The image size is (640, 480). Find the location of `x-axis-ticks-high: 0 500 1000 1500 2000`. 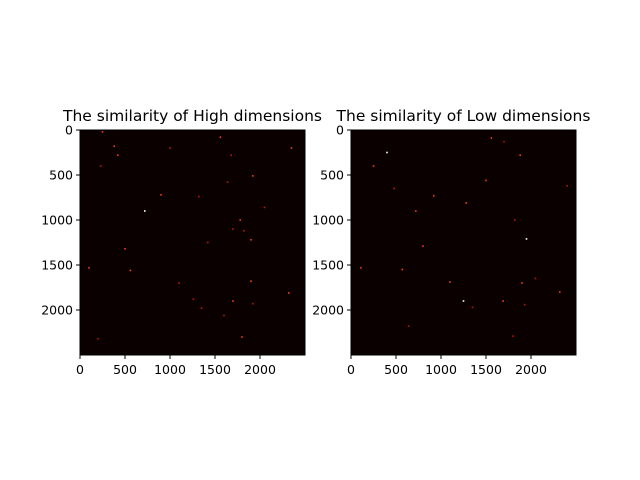

x-axis-ticks-high: 0 500 1000 1500 2000 is located at coordinates (176, 366).